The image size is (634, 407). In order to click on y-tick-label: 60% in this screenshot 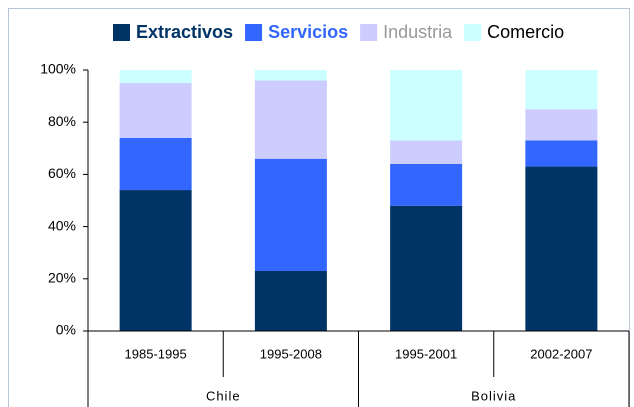, I will do `click(62, 173)`.